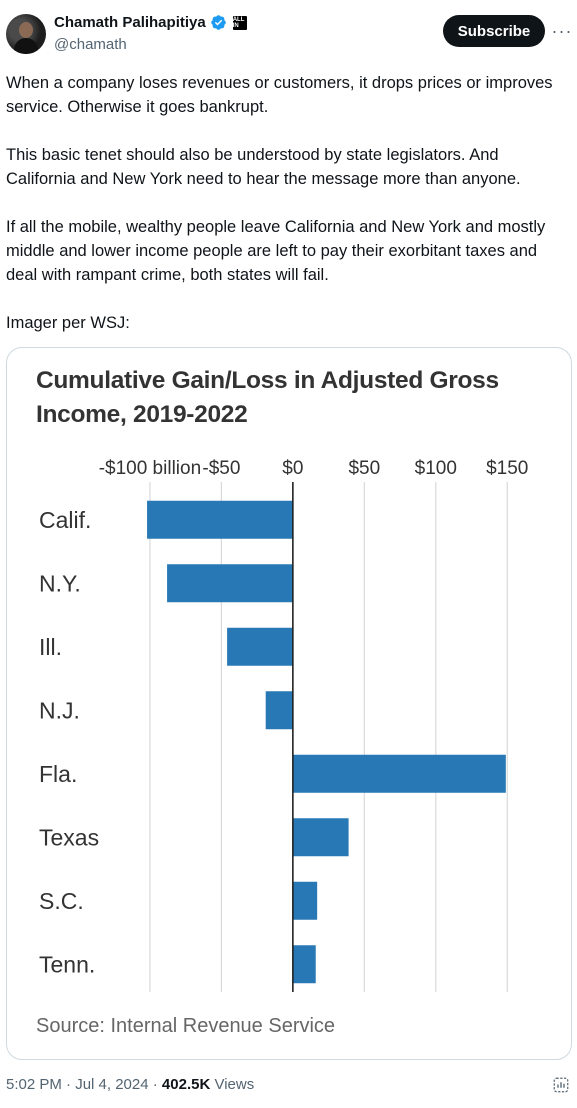  Describe the element at coordinates (84, 1084) in the screenshot. I see `timestamp: 5:02 PM · Jul 4, 2024 ·` at that location.